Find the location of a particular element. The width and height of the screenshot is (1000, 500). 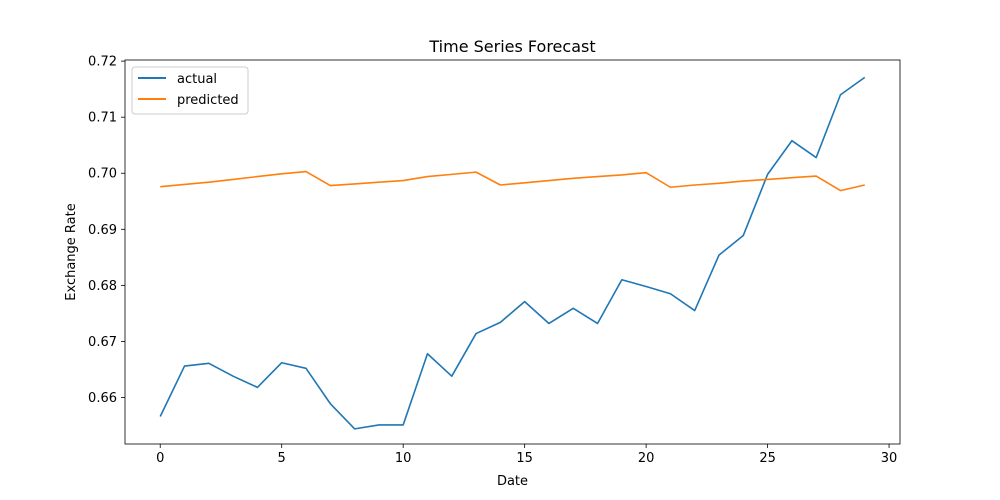

x-axis-ticks: 0 5 10 15 20 25 30 is located at coordinates (526, 455).